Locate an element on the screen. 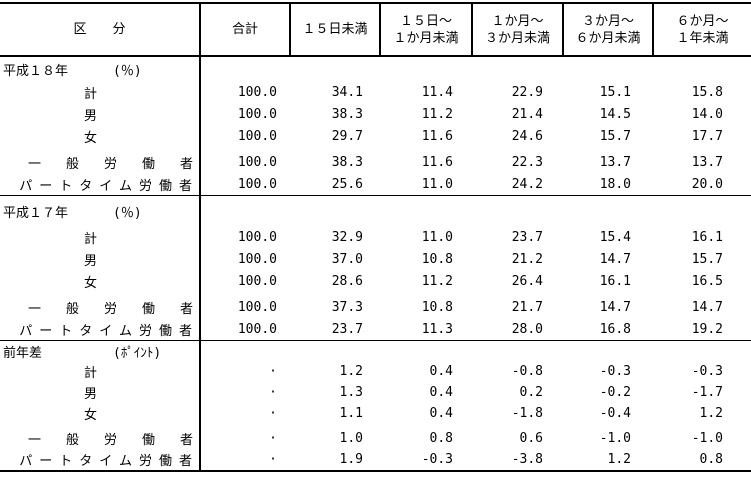  value-cell: 14.0 is located at coordinates (707, 114).